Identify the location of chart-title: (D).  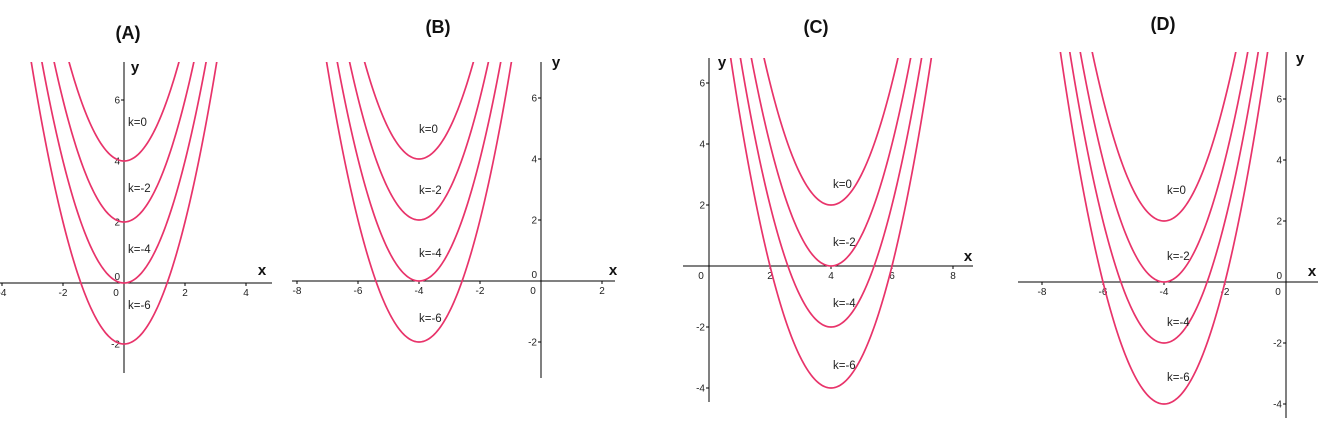
(1163, 24).